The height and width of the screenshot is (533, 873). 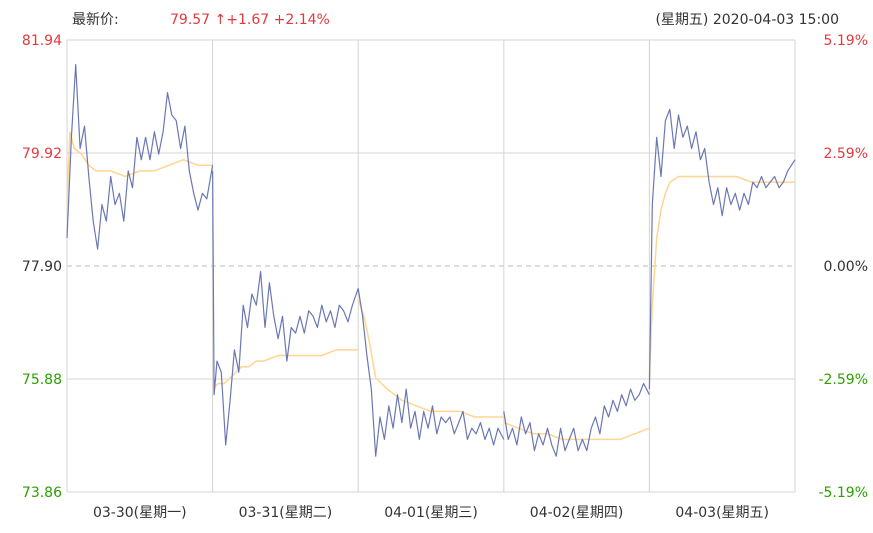 What do you see at coordinates (722, 513) in the screenshot?
I see `x-day-label: 04-03(星期五)` at bounding box center [722, 513].